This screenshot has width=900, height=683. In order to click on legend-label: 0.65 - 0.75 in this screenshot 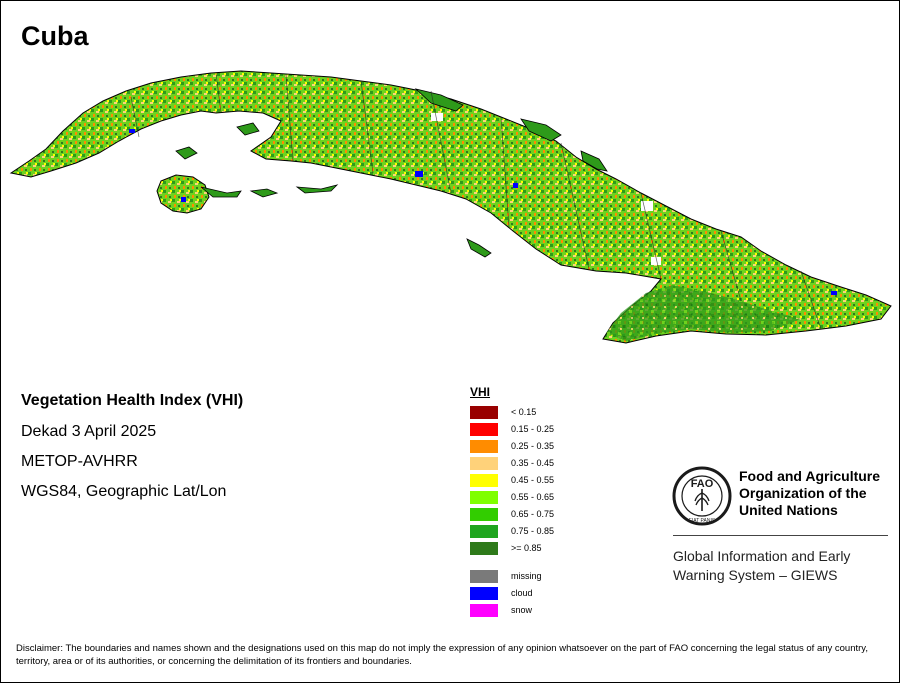, I will do `click(533, 514)`.